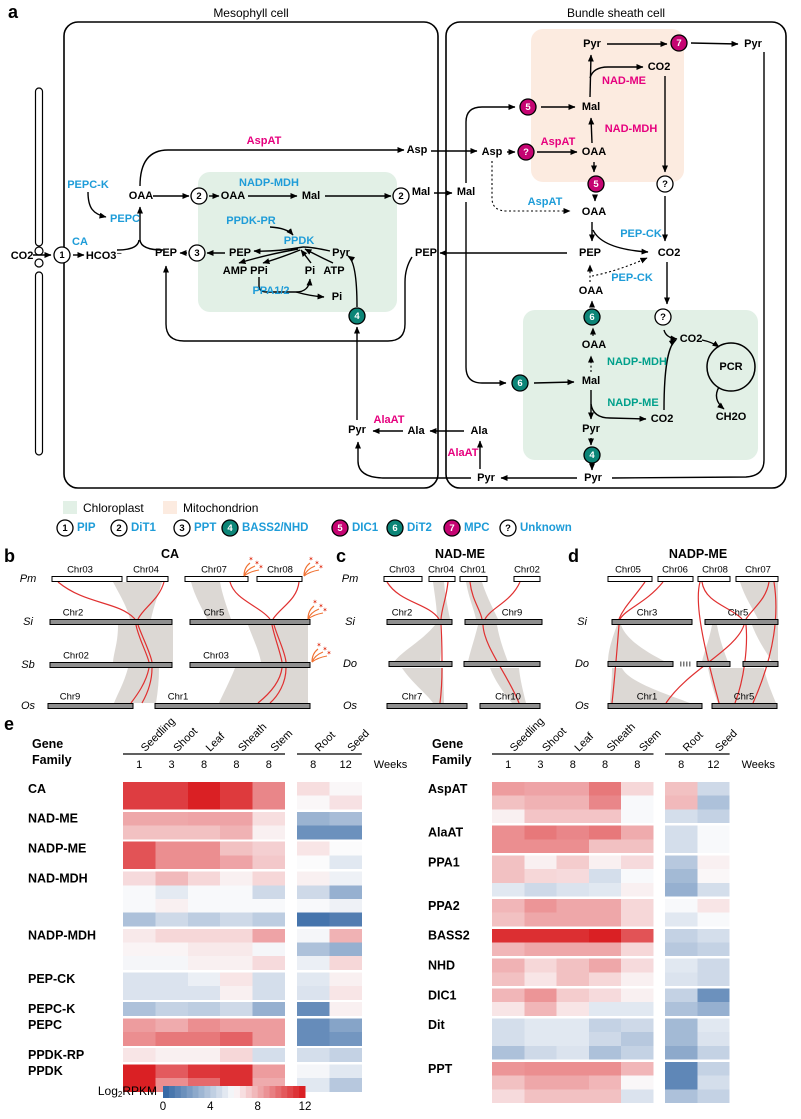 Image resolution: width=801 pixels, height=1119 pixels. I want to click on chromosome-chr2, so click(419, 622).